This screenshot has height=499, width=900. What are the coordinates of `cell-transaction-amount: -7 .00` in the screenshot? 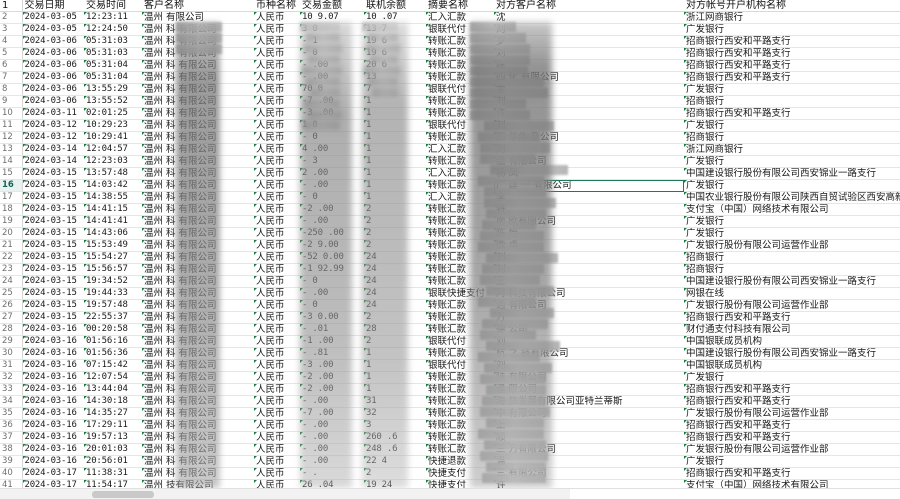 It's located at (332, 101).